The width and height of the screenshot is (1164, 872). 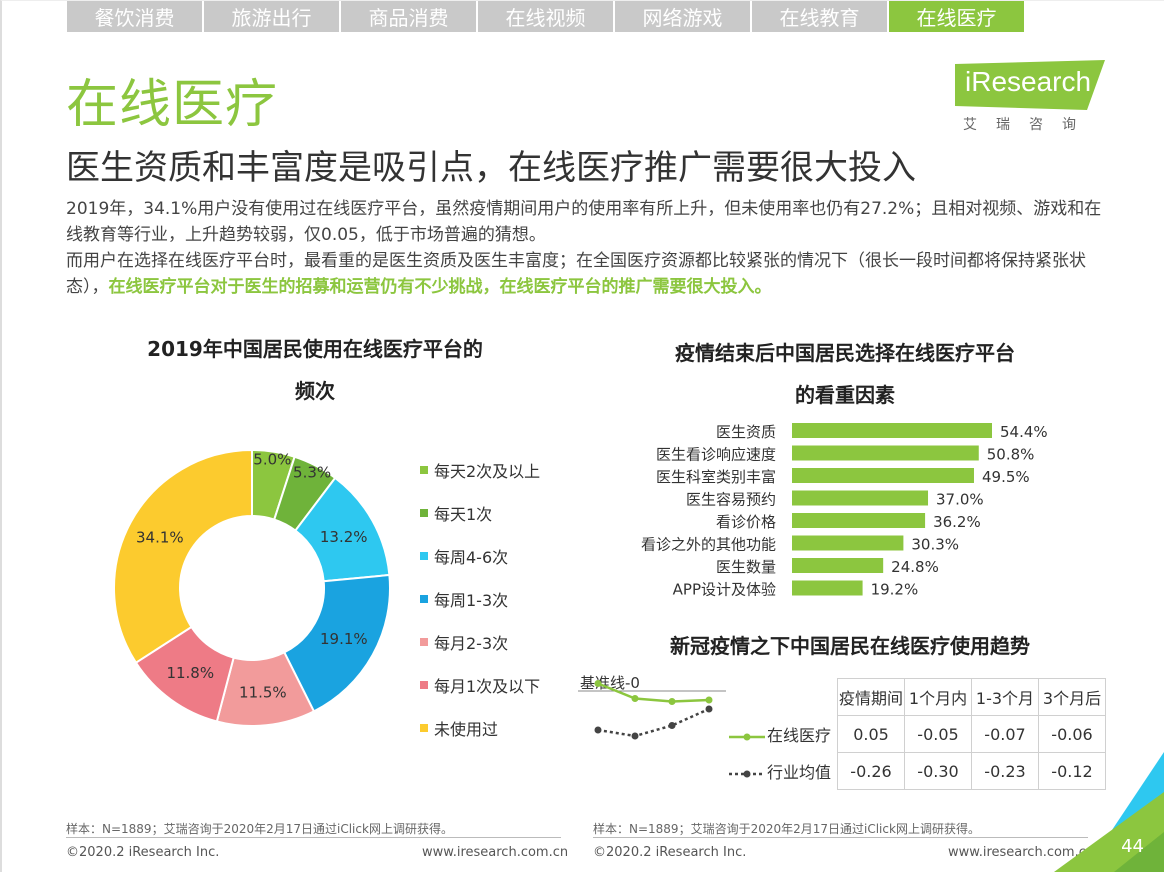 I want to click on legend-label-4: 每月2-3次, so click(x=471, y=643).